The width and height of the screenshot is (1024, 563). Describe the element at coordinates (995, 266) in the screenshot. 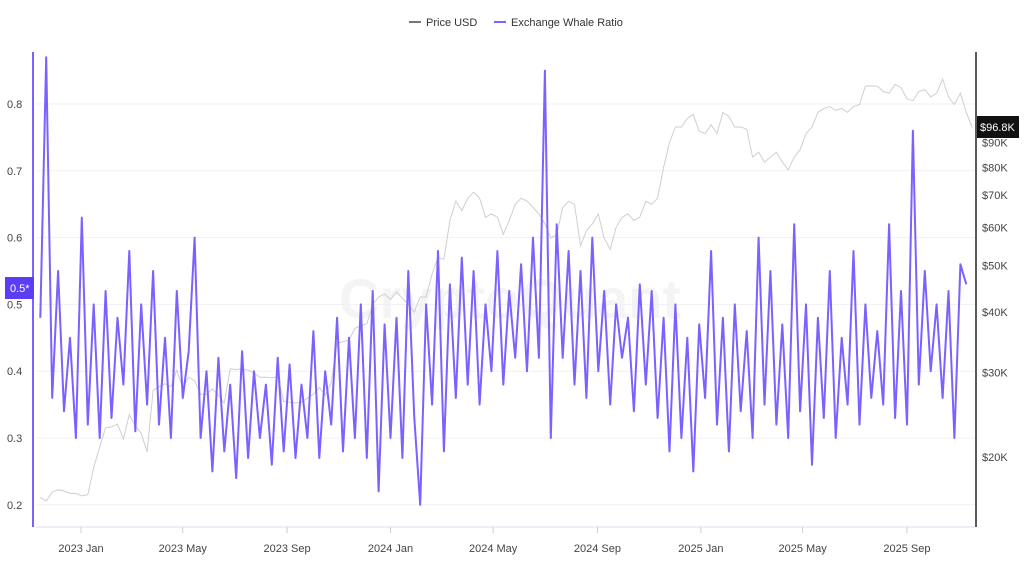

I see `right-axis-tick-label: $50K` at that location.